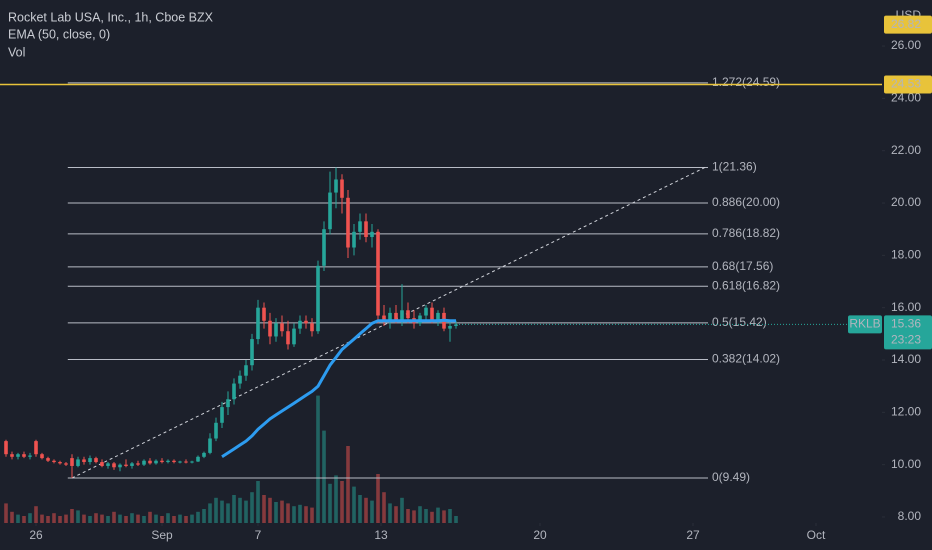  Describe the element at coordinates (540, 535) in the screenshot. I see `x-tick-label: 20` at that location.